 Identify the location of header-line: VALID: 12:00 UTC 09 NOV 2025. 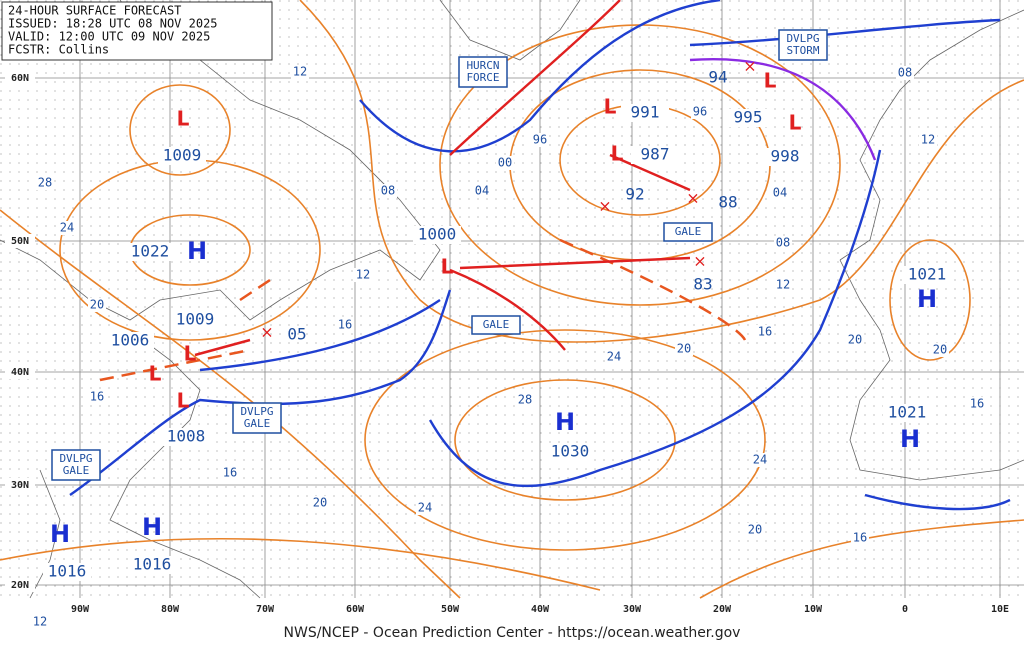
(109, 37).